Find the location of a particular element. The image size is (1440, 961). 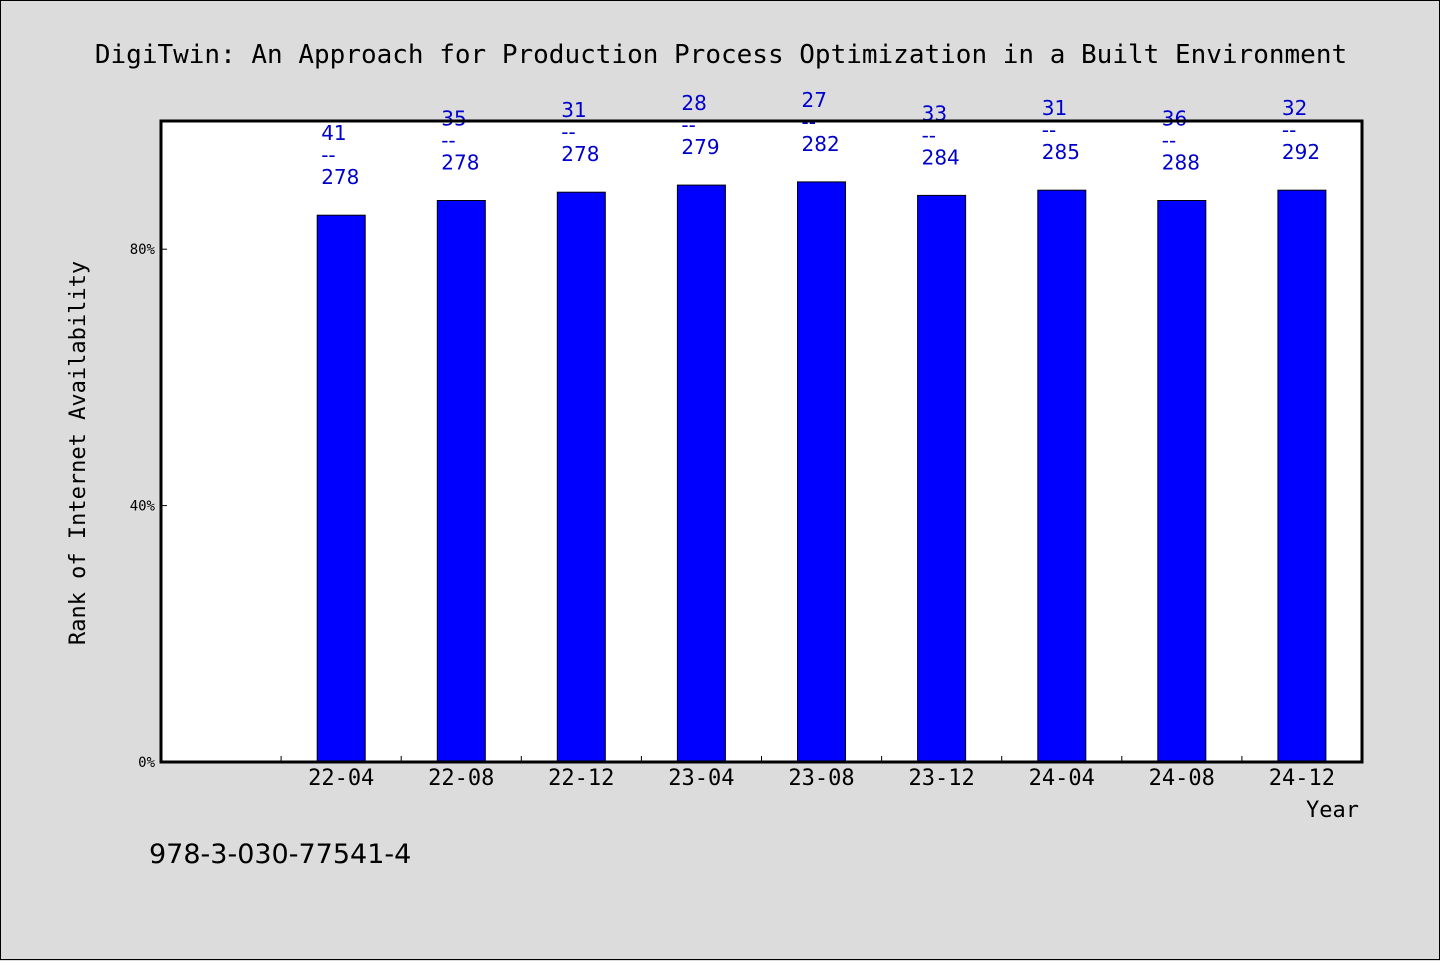

bar-label-24-08-line3: 288 is located at coordinates (1181, 163).